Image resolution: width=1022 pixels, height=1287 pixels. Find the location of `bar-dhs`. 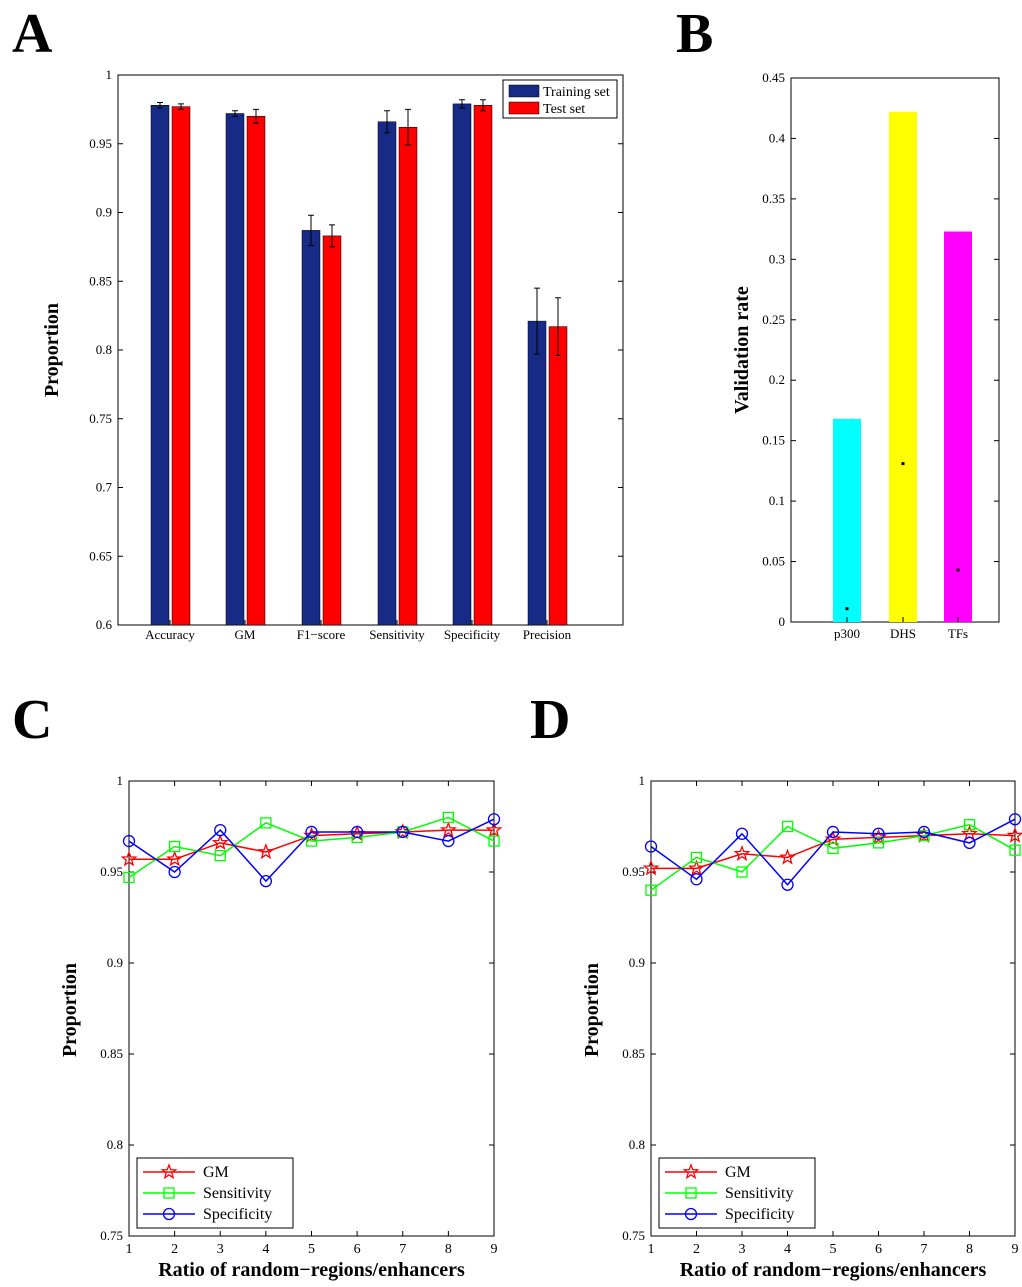

bar-dhs is located at coordinates (903, 367).